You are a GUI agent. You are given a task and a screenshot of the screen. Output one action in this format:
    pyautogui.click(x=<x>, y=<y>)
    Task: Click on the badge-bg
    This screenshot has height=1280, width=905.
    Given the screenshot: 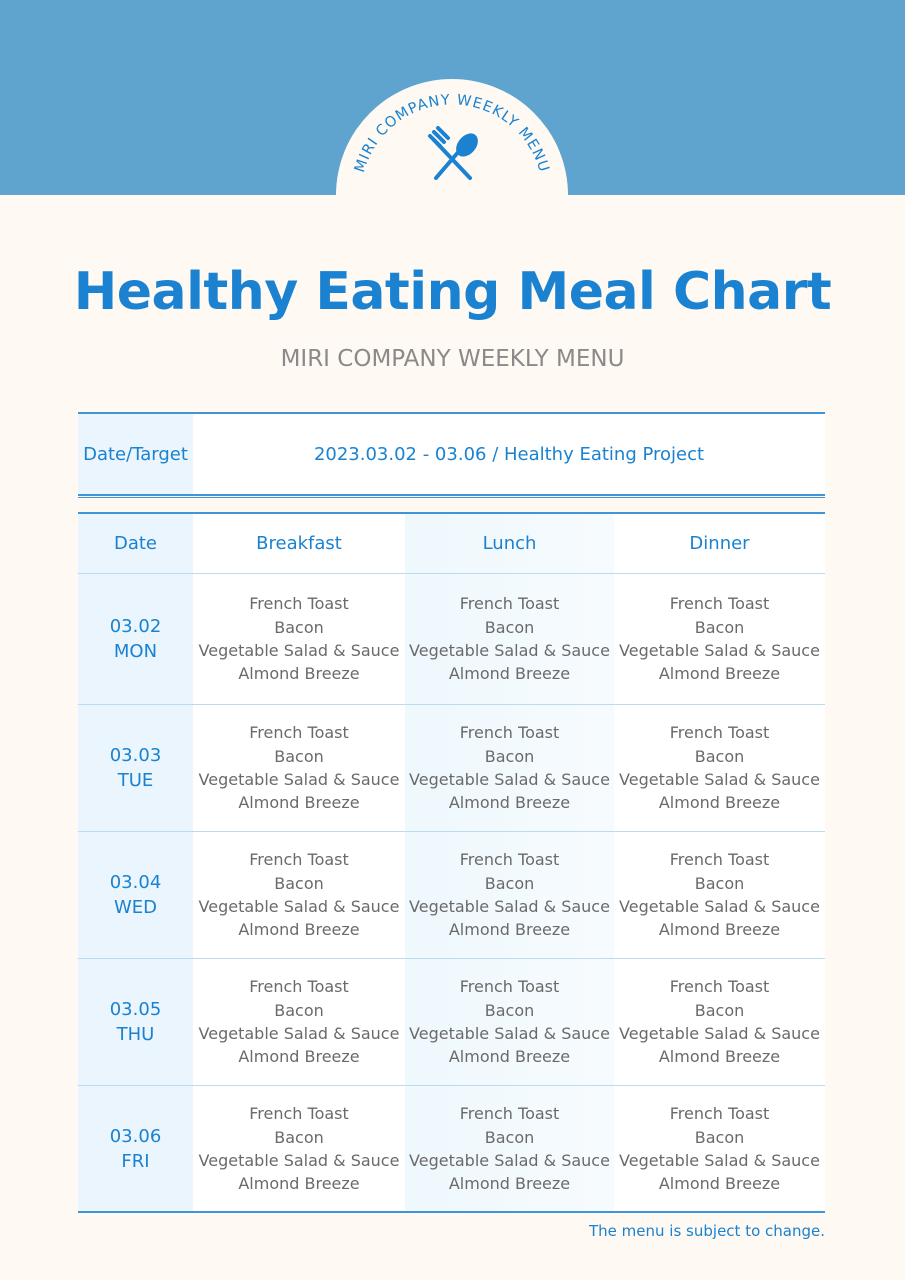 What is the action you would take?
    pyautogui.click(x=452, y=137)
    